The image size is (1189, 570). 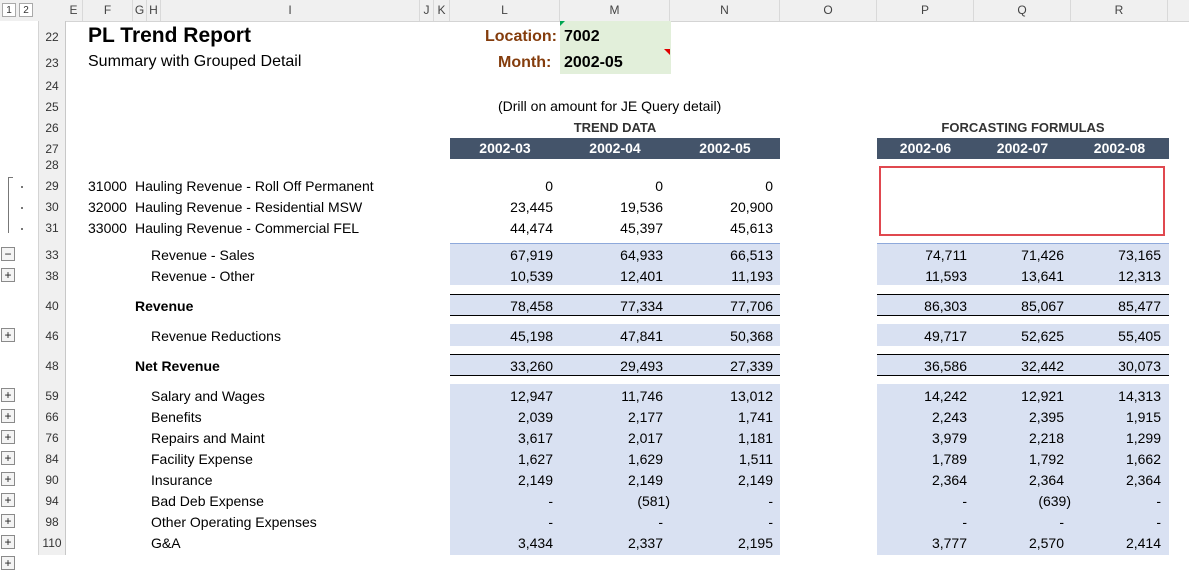 I want to click on trend-amount: 33,260, so click(x=531, y=366).